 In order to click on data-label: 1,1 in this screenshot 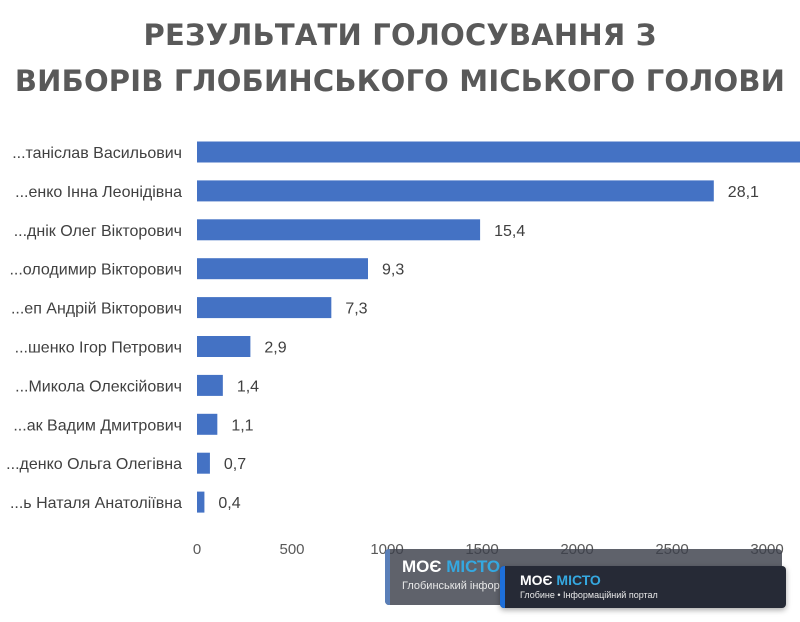, I will do `click(242, 425)`.